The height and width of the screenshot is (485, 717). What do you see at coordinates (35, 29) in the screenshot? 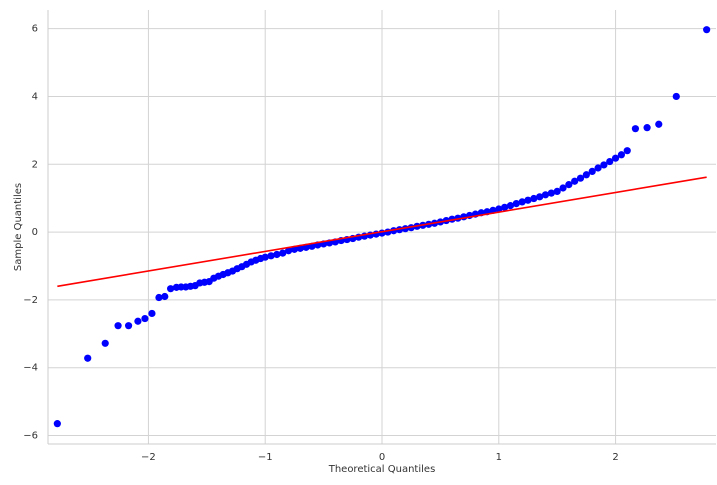
I see `y-tick-label: 6` at bounding box center [35, 29].